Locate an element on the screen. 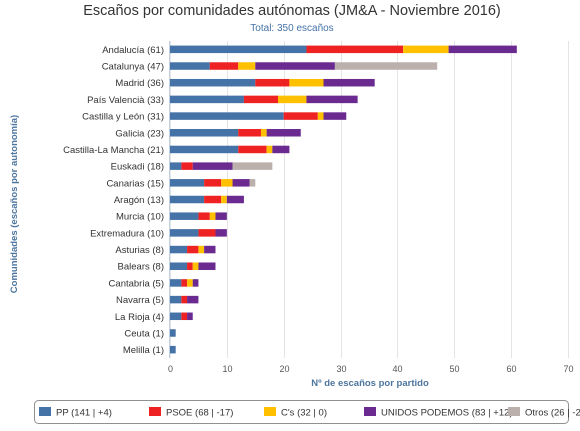 Image resolution: width=580 pixels, height=431 pixels. legend-item: UNIDOS PODEMOS (83 | +12) is located at coordinates (447, 413).